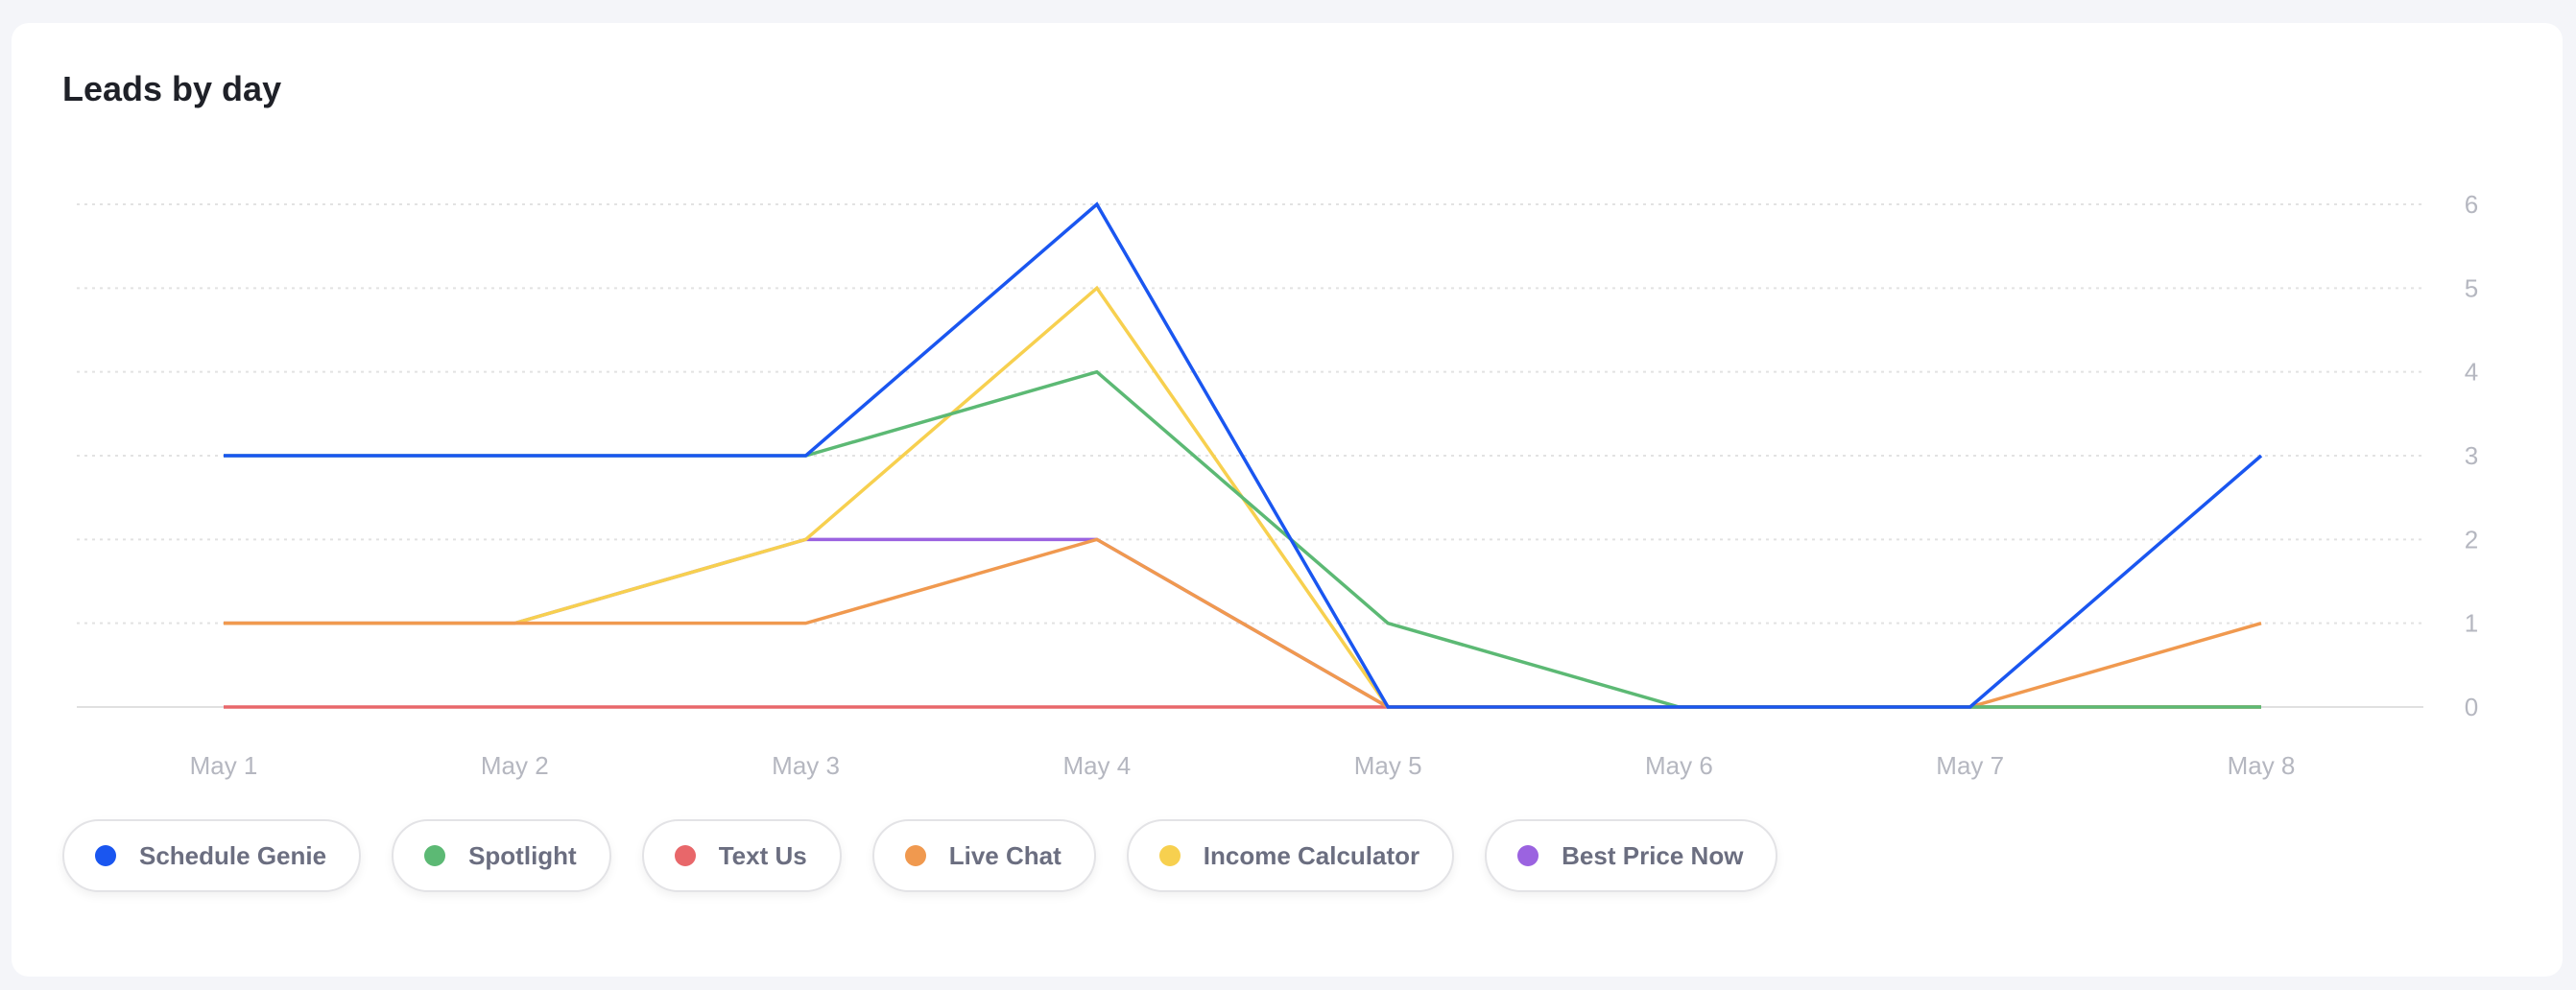  Describe the element at coordinates (806, 765) in the screenshot. I see `x-tick-label: May 3` at that location.